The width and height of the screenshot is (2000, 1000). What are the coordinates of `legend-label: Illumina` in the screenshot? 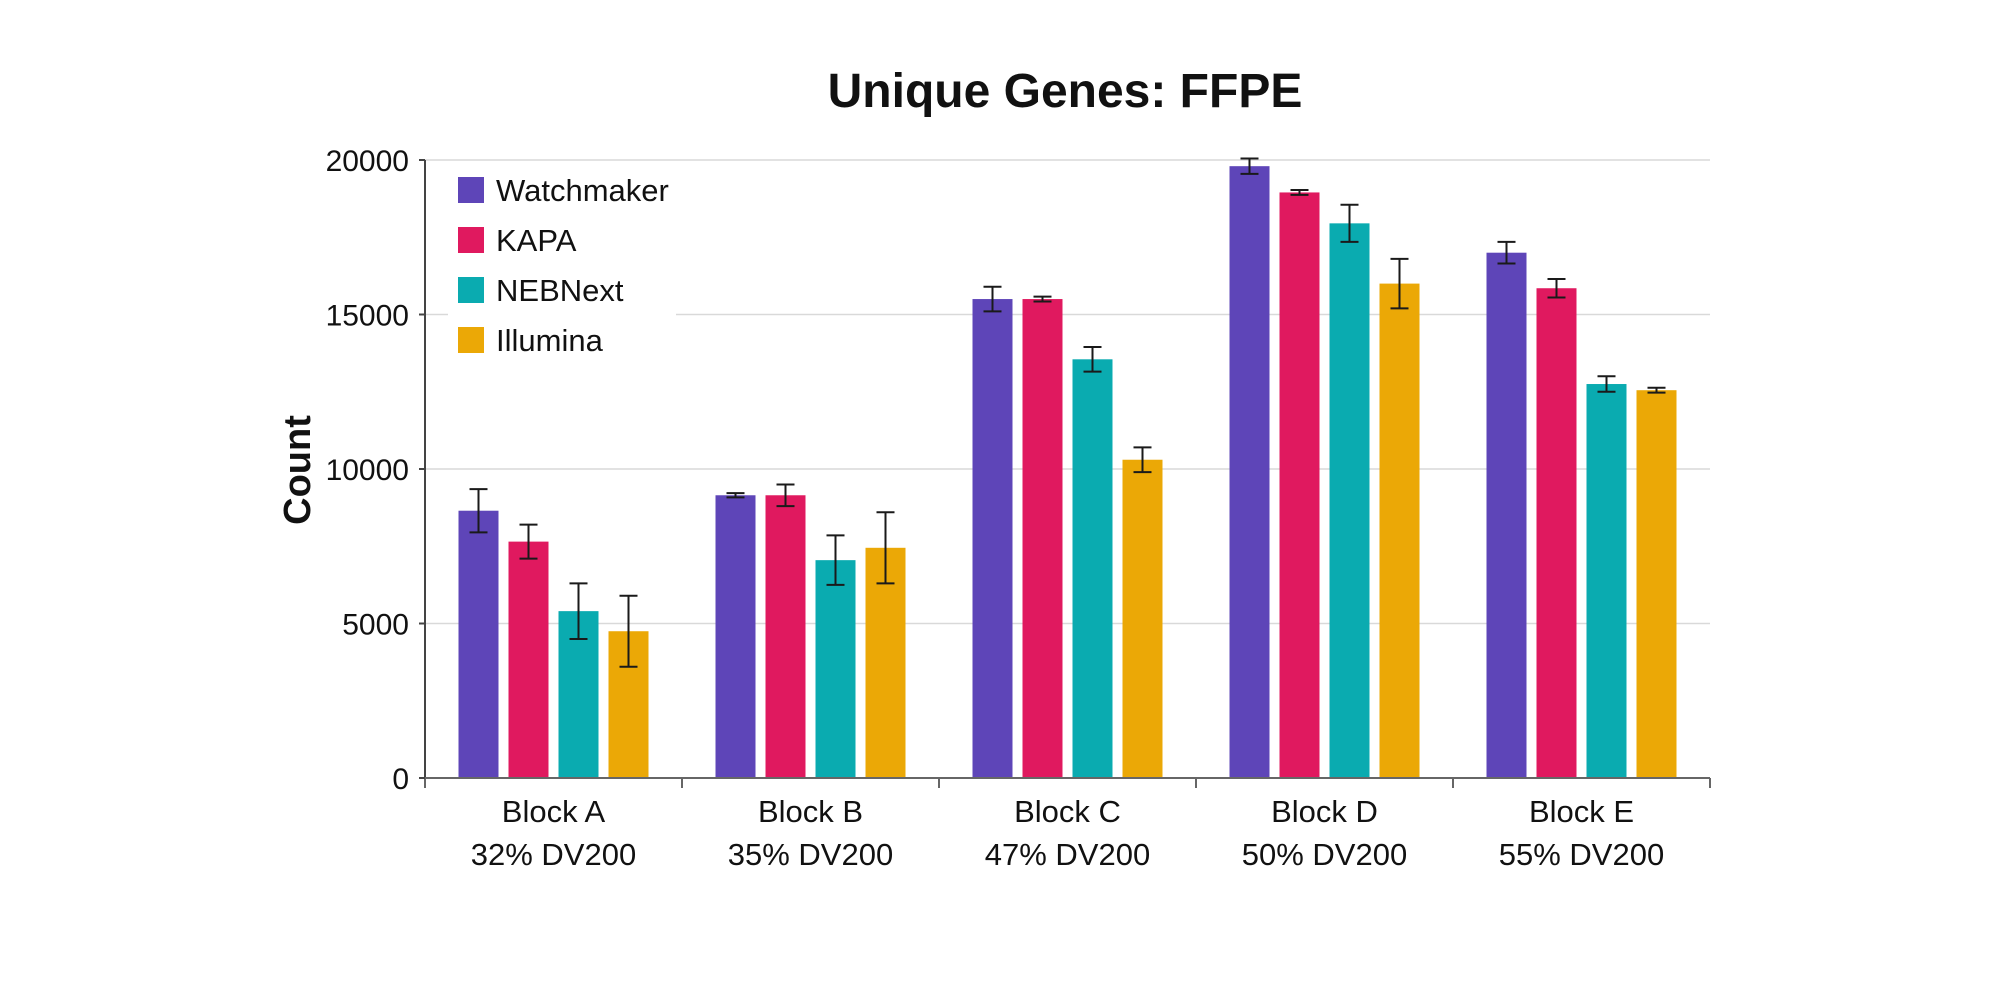 It's located at (550, 340).